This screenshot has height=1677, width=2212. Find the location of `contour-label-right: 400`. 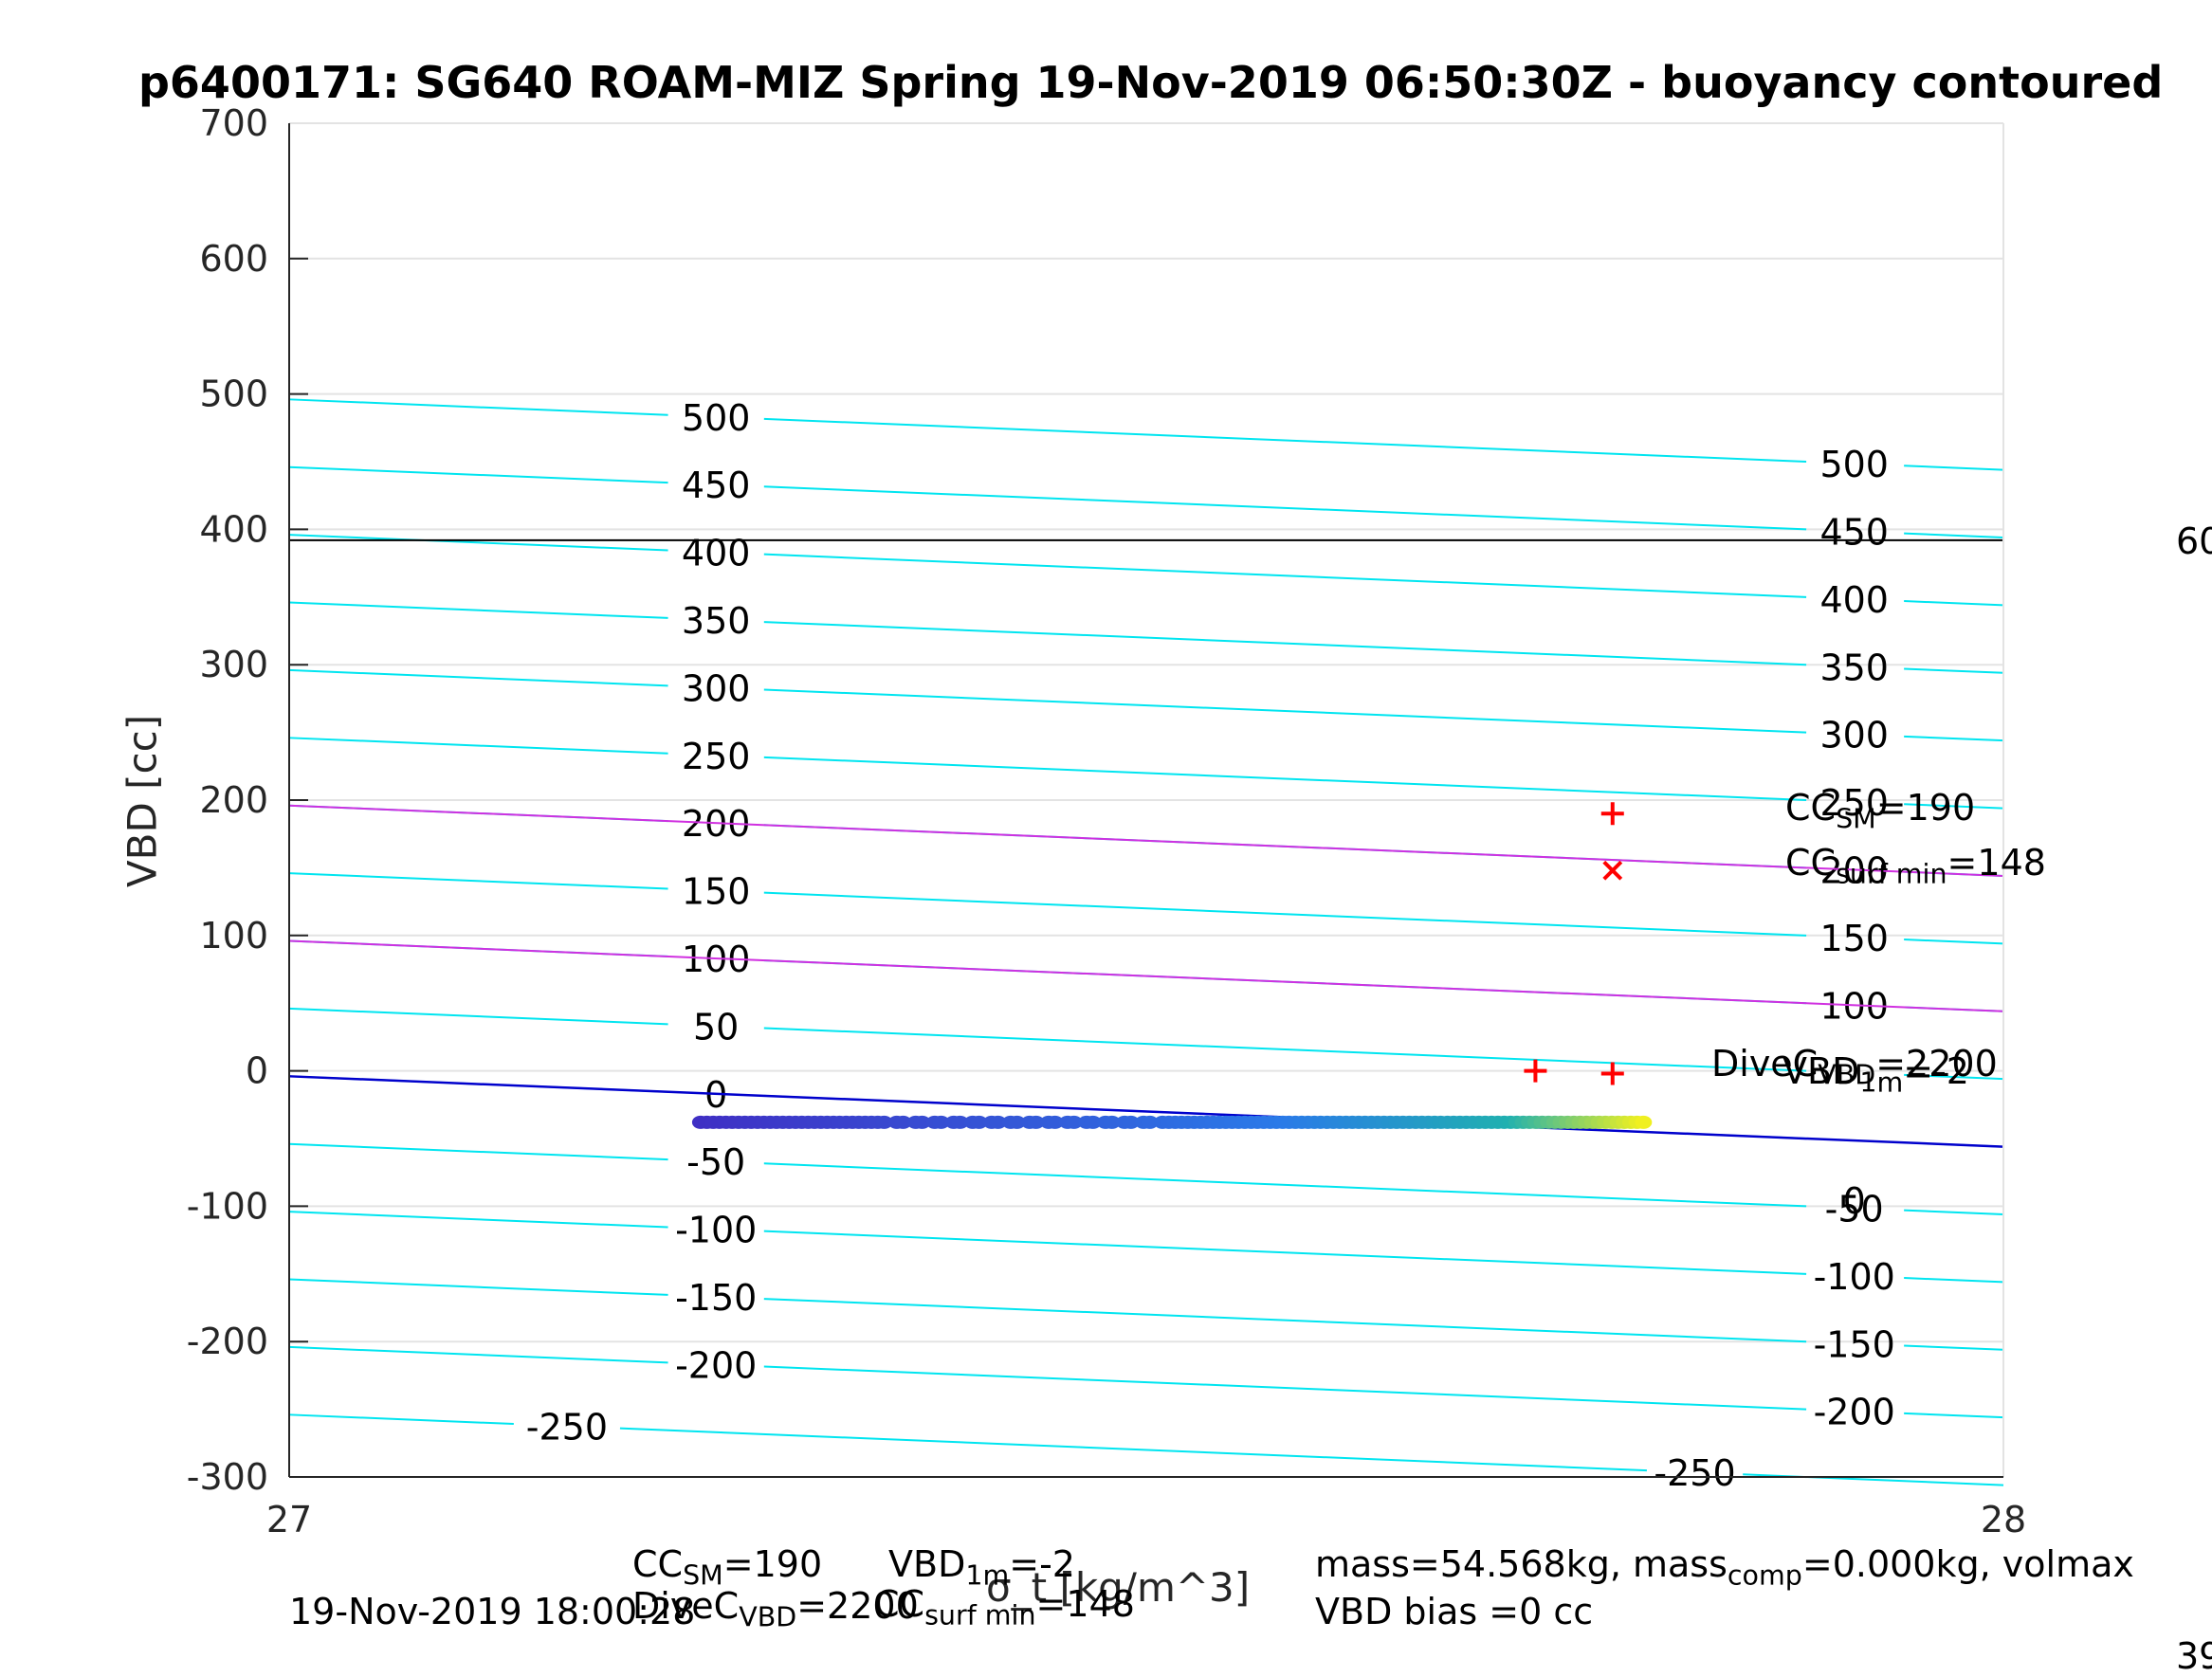

contour-label-right: 400 is located at coordinates (1854, 600).